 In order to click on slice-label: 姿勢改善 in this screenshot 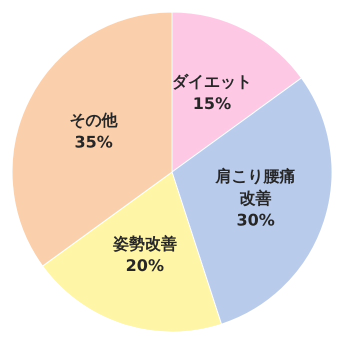, I will do `click(144, 244)`.